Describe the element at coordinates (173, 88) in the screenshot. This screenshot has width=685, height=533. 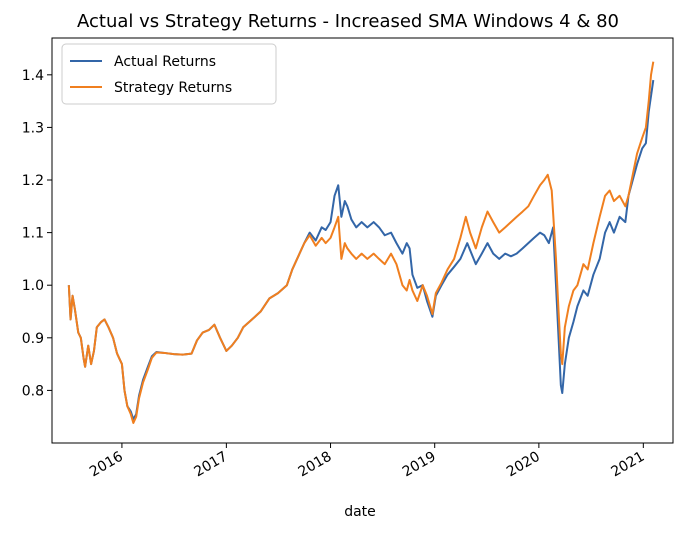
I see `legend-entry: Strategy Returns` at that location.